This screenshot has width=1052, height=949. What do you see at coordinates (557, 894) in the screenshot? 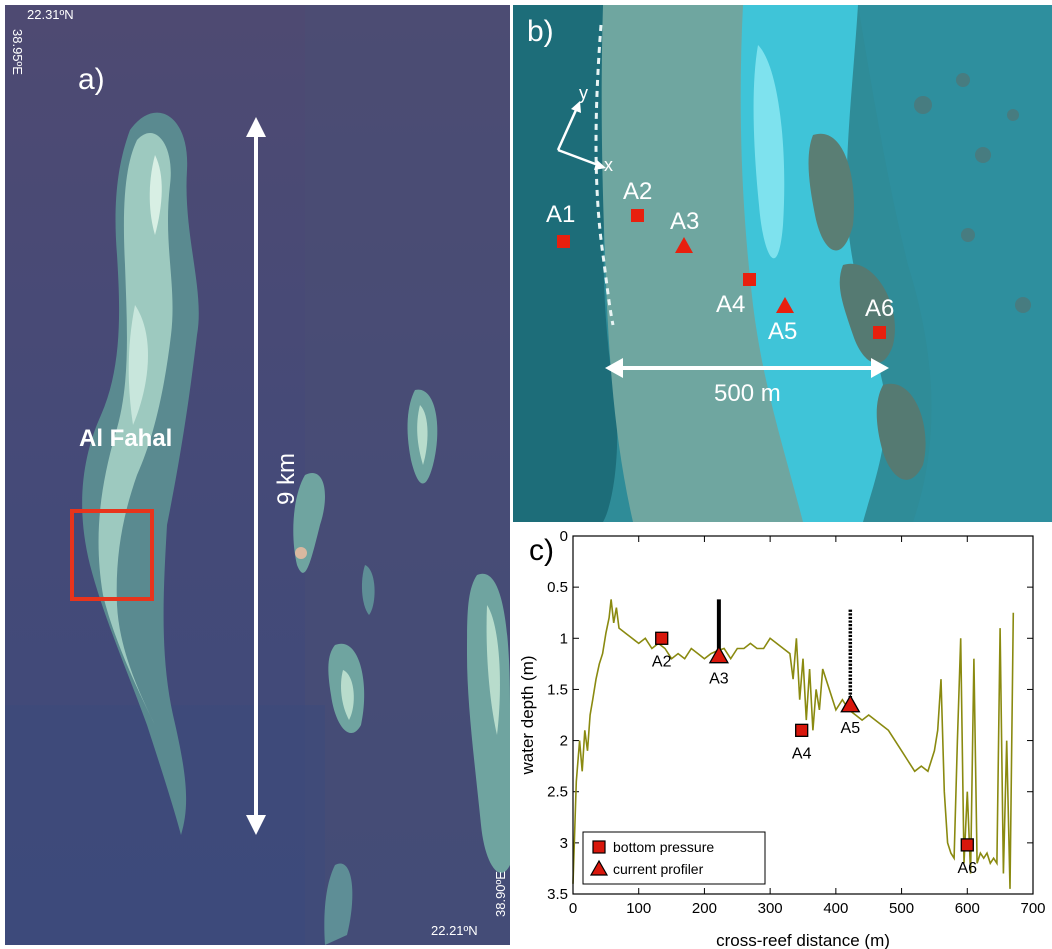
I see `y-tick-label: 3.5` at bounding box center [557, 894].